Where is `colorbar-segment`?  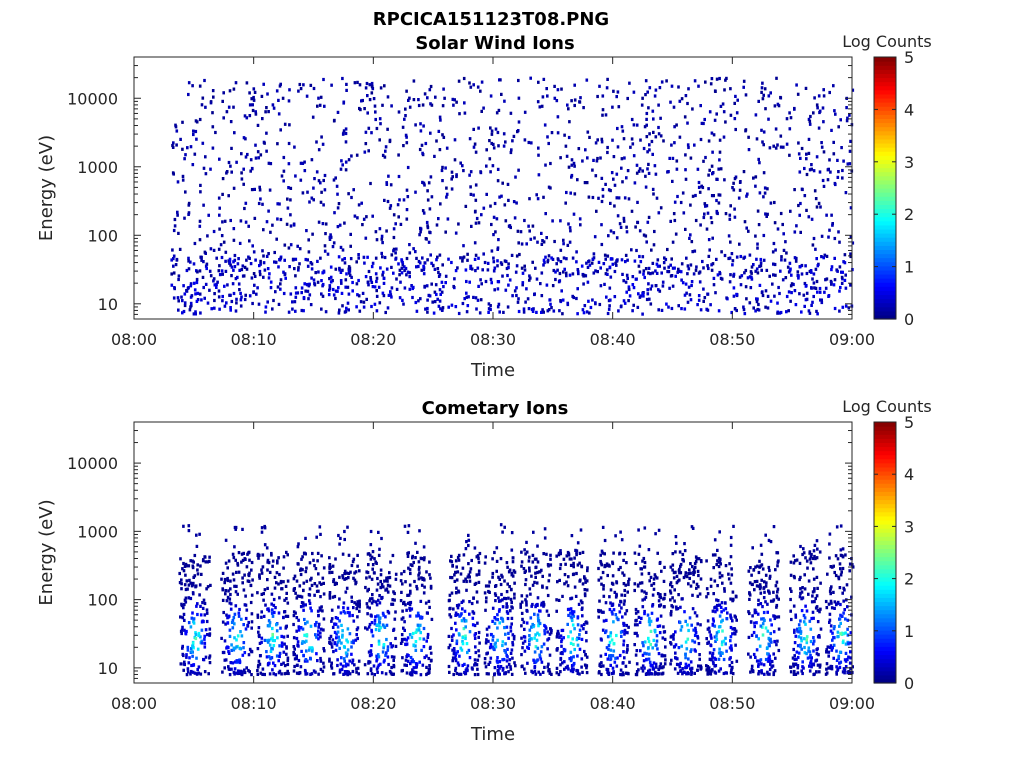
colorbar-segment is located at coordinates (885, 202).